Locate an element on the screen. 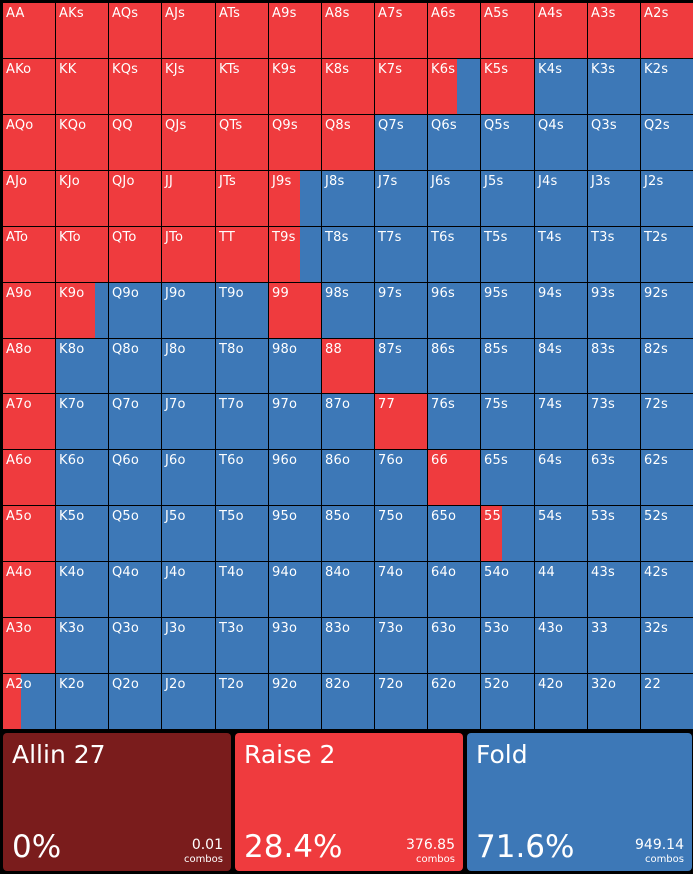 The height and width of the screenshot is (874, 693). hand-cell: Q5o is located at coordinates (135, 534).